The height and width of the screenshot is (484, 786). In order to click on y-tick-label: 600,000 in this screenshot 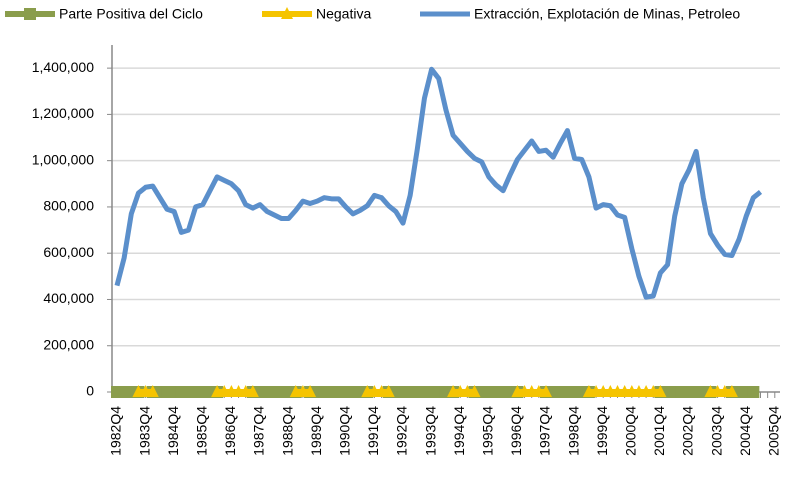, I will do `click(68, 252)`.